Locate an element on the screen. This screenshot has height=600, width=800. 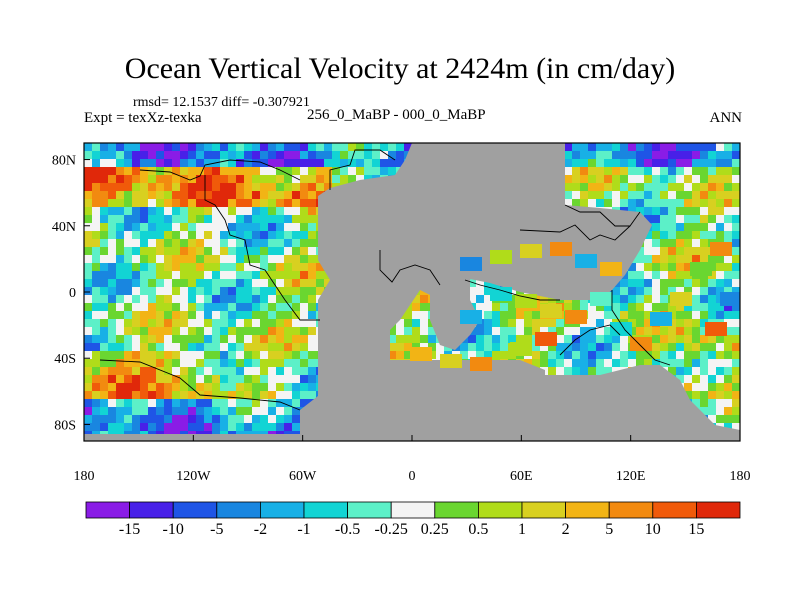
colorbar-label: 0.5 is located at coordinates (478, 529).